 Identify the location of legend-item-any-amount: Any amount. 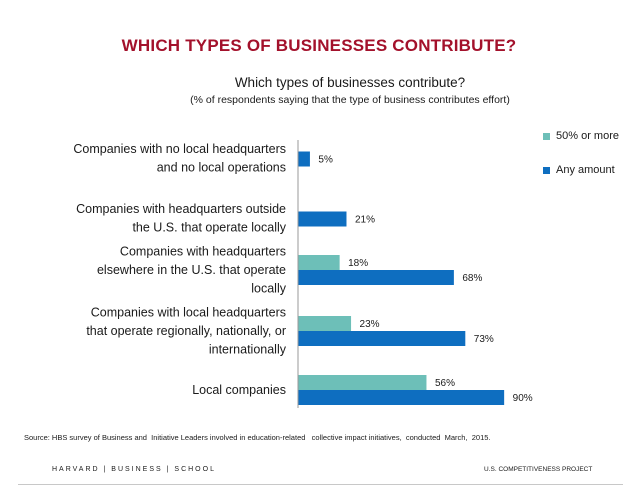
(581, 170).